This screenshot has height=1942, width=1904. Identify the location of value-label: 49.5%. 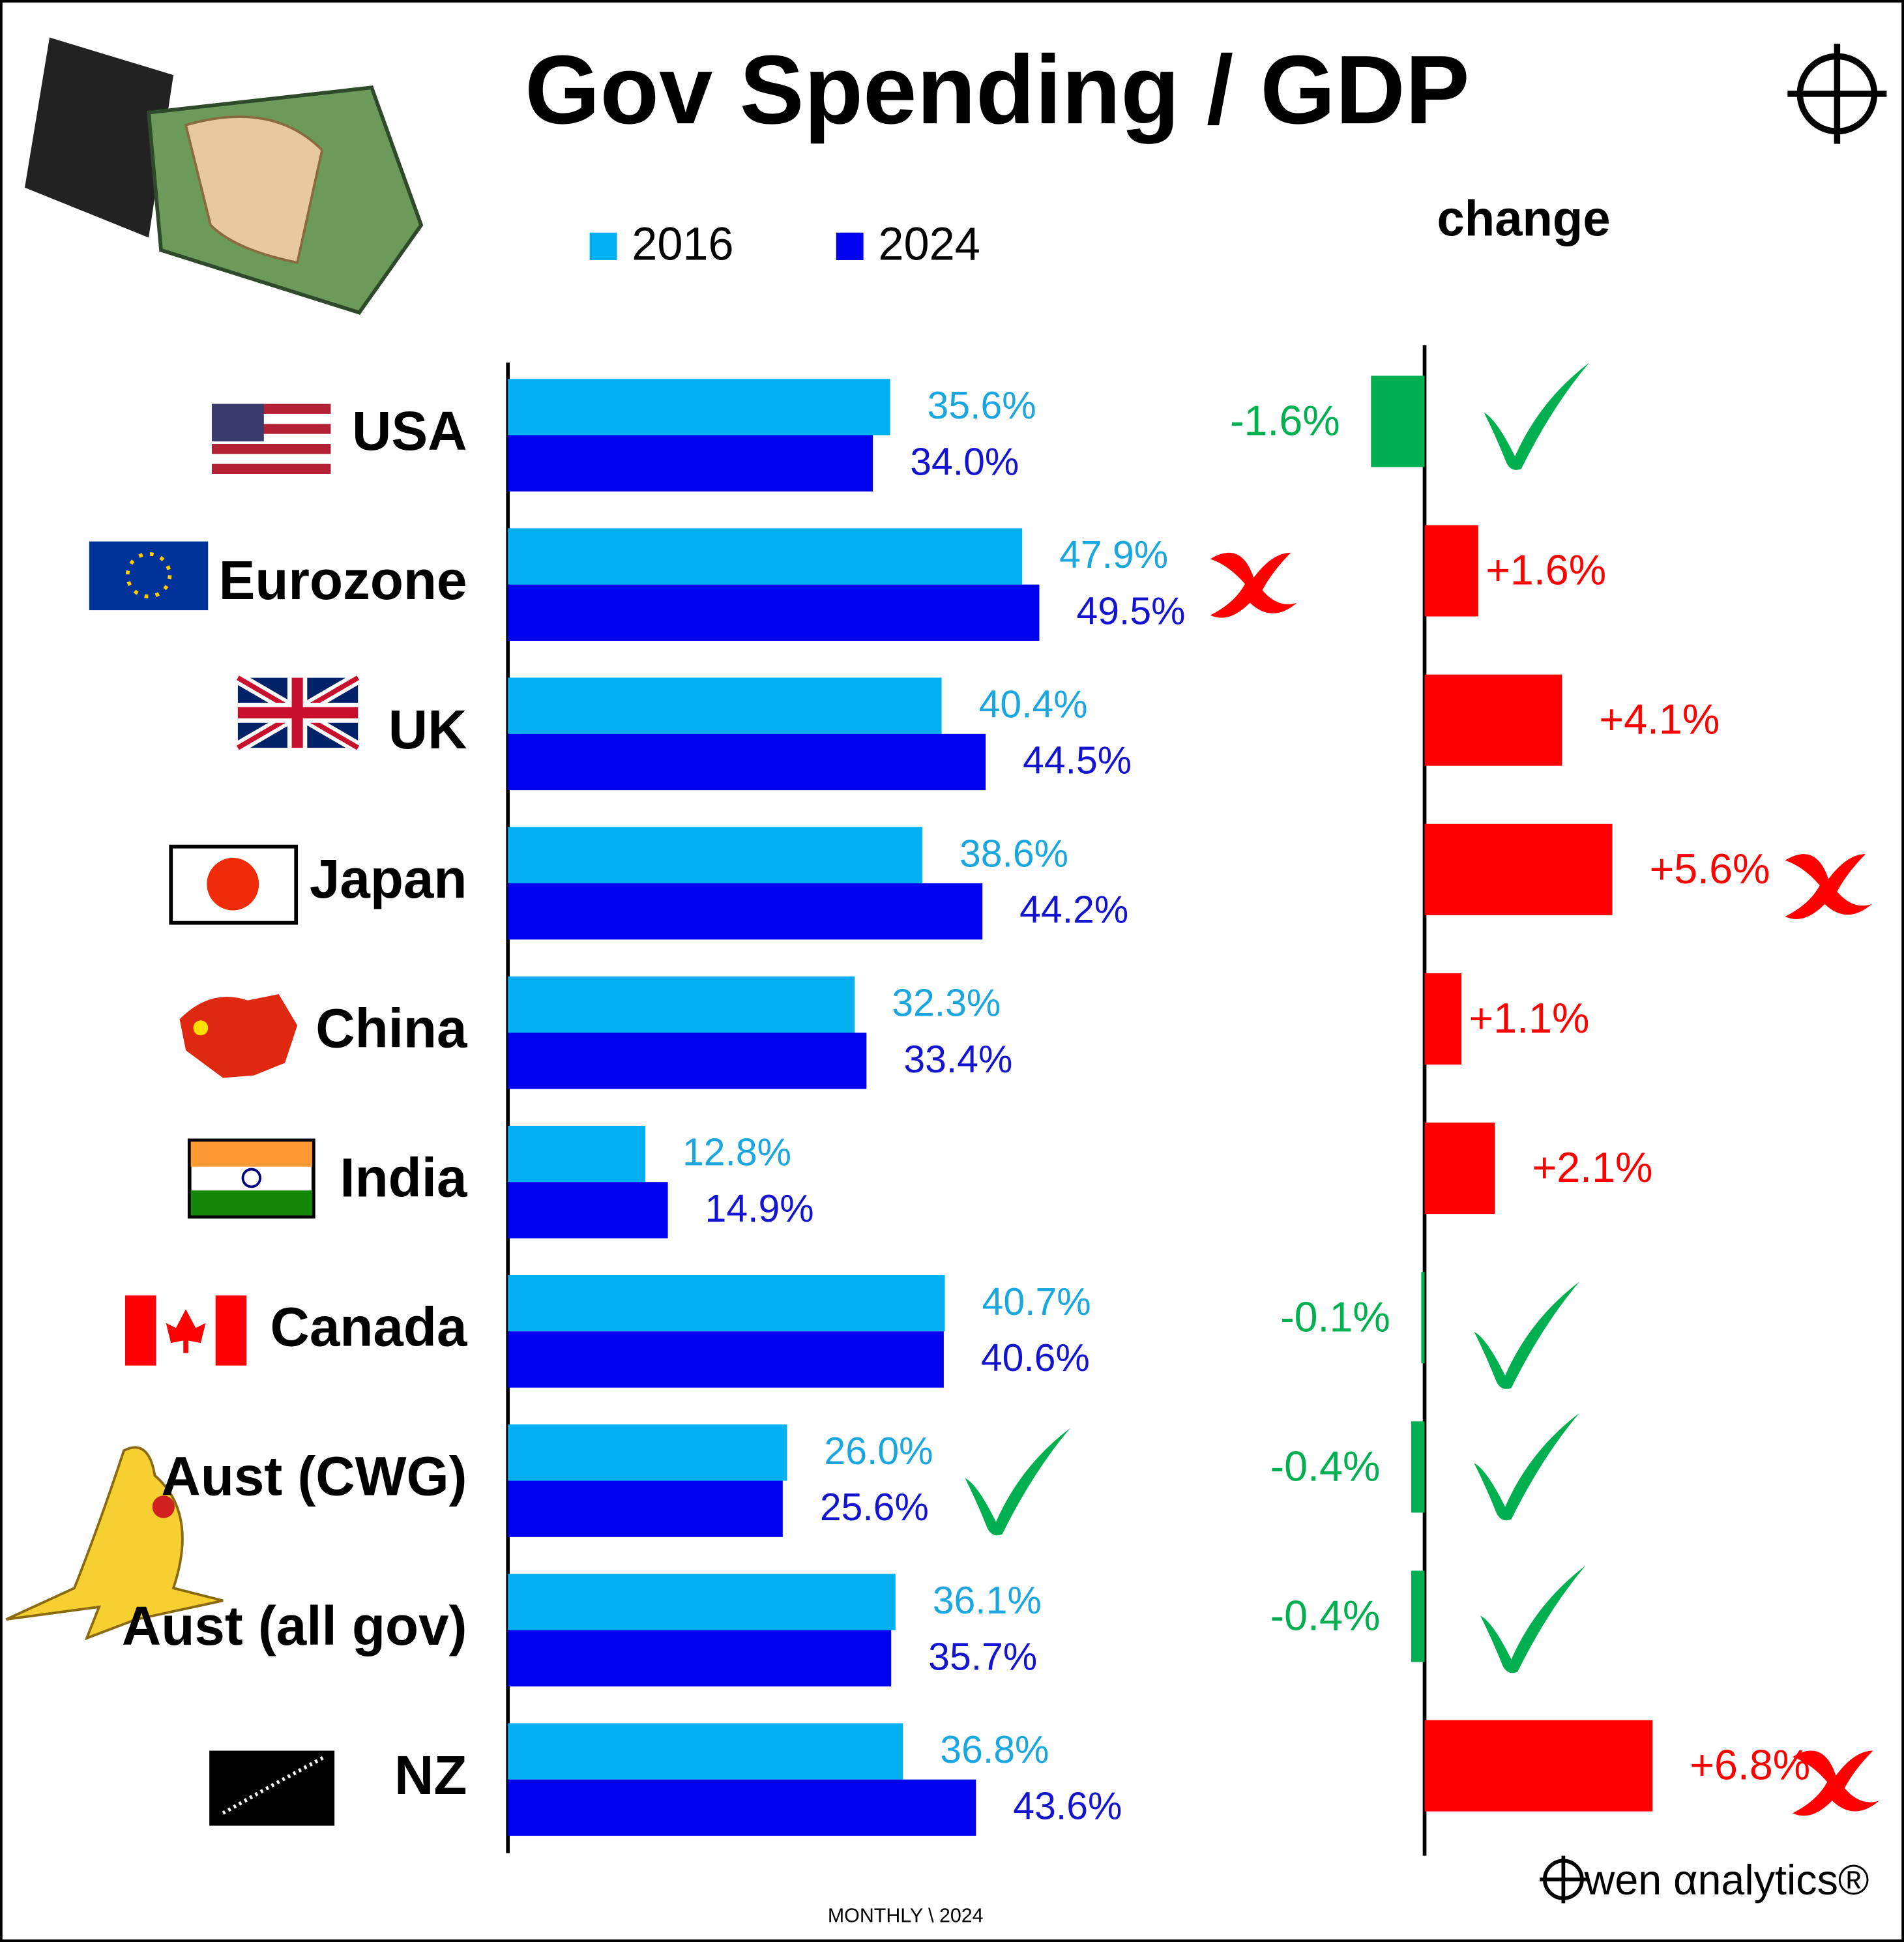
(1131, 610).